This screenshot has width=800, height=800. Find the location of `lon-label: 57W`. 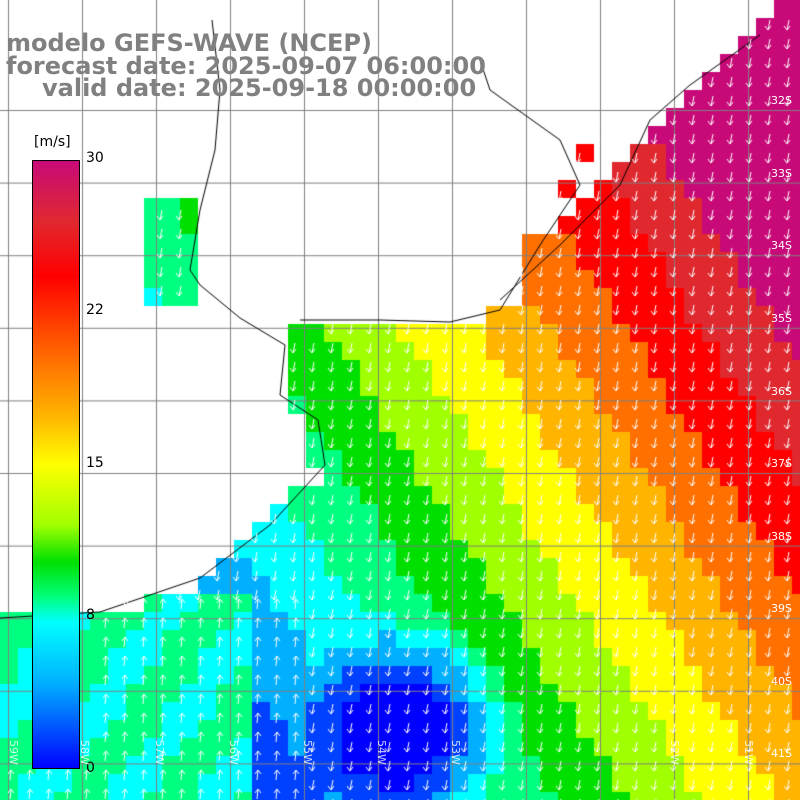

lon-label: 57W is located at coordinates (159, 752).